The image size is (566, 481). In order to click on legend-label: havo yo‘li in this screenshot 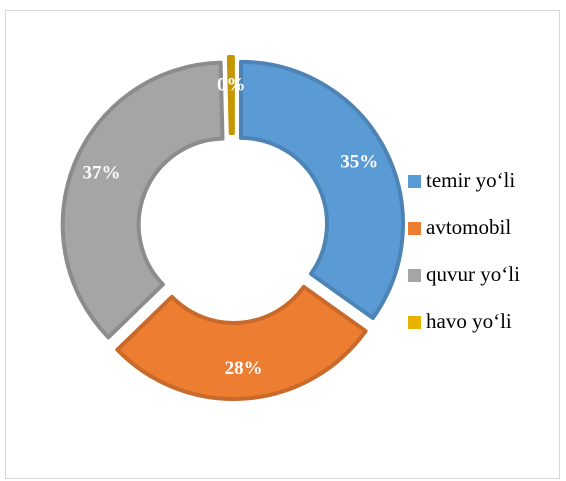, I will do `click(469, 321)`.